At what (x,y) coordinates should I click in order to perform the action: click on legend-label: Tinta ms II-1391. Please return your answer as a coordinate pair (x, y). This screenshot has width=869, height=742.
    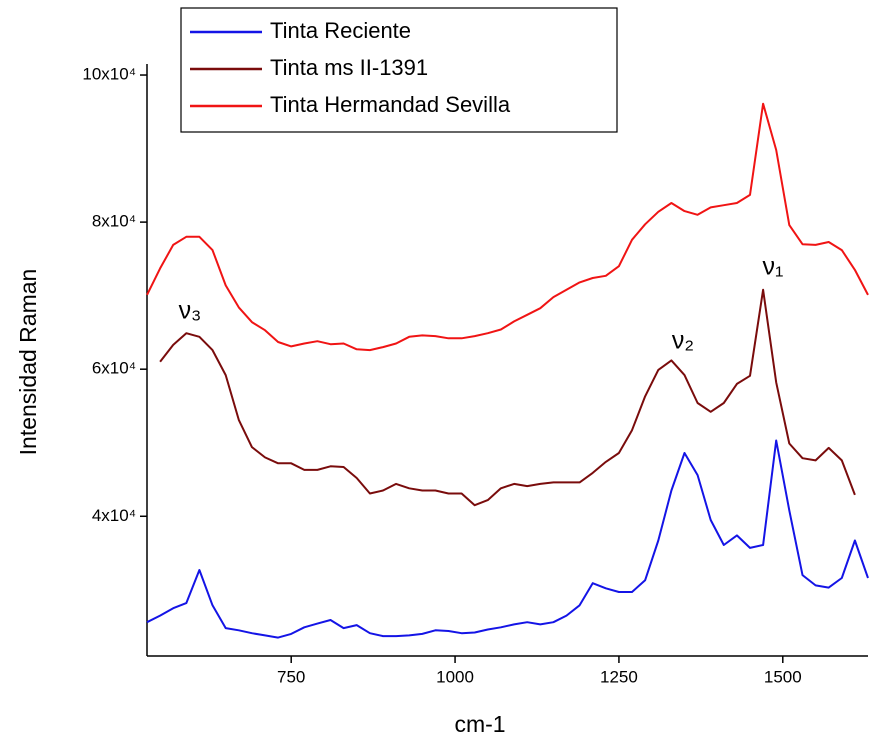
    Looking at the image, I should click on (349, 67).